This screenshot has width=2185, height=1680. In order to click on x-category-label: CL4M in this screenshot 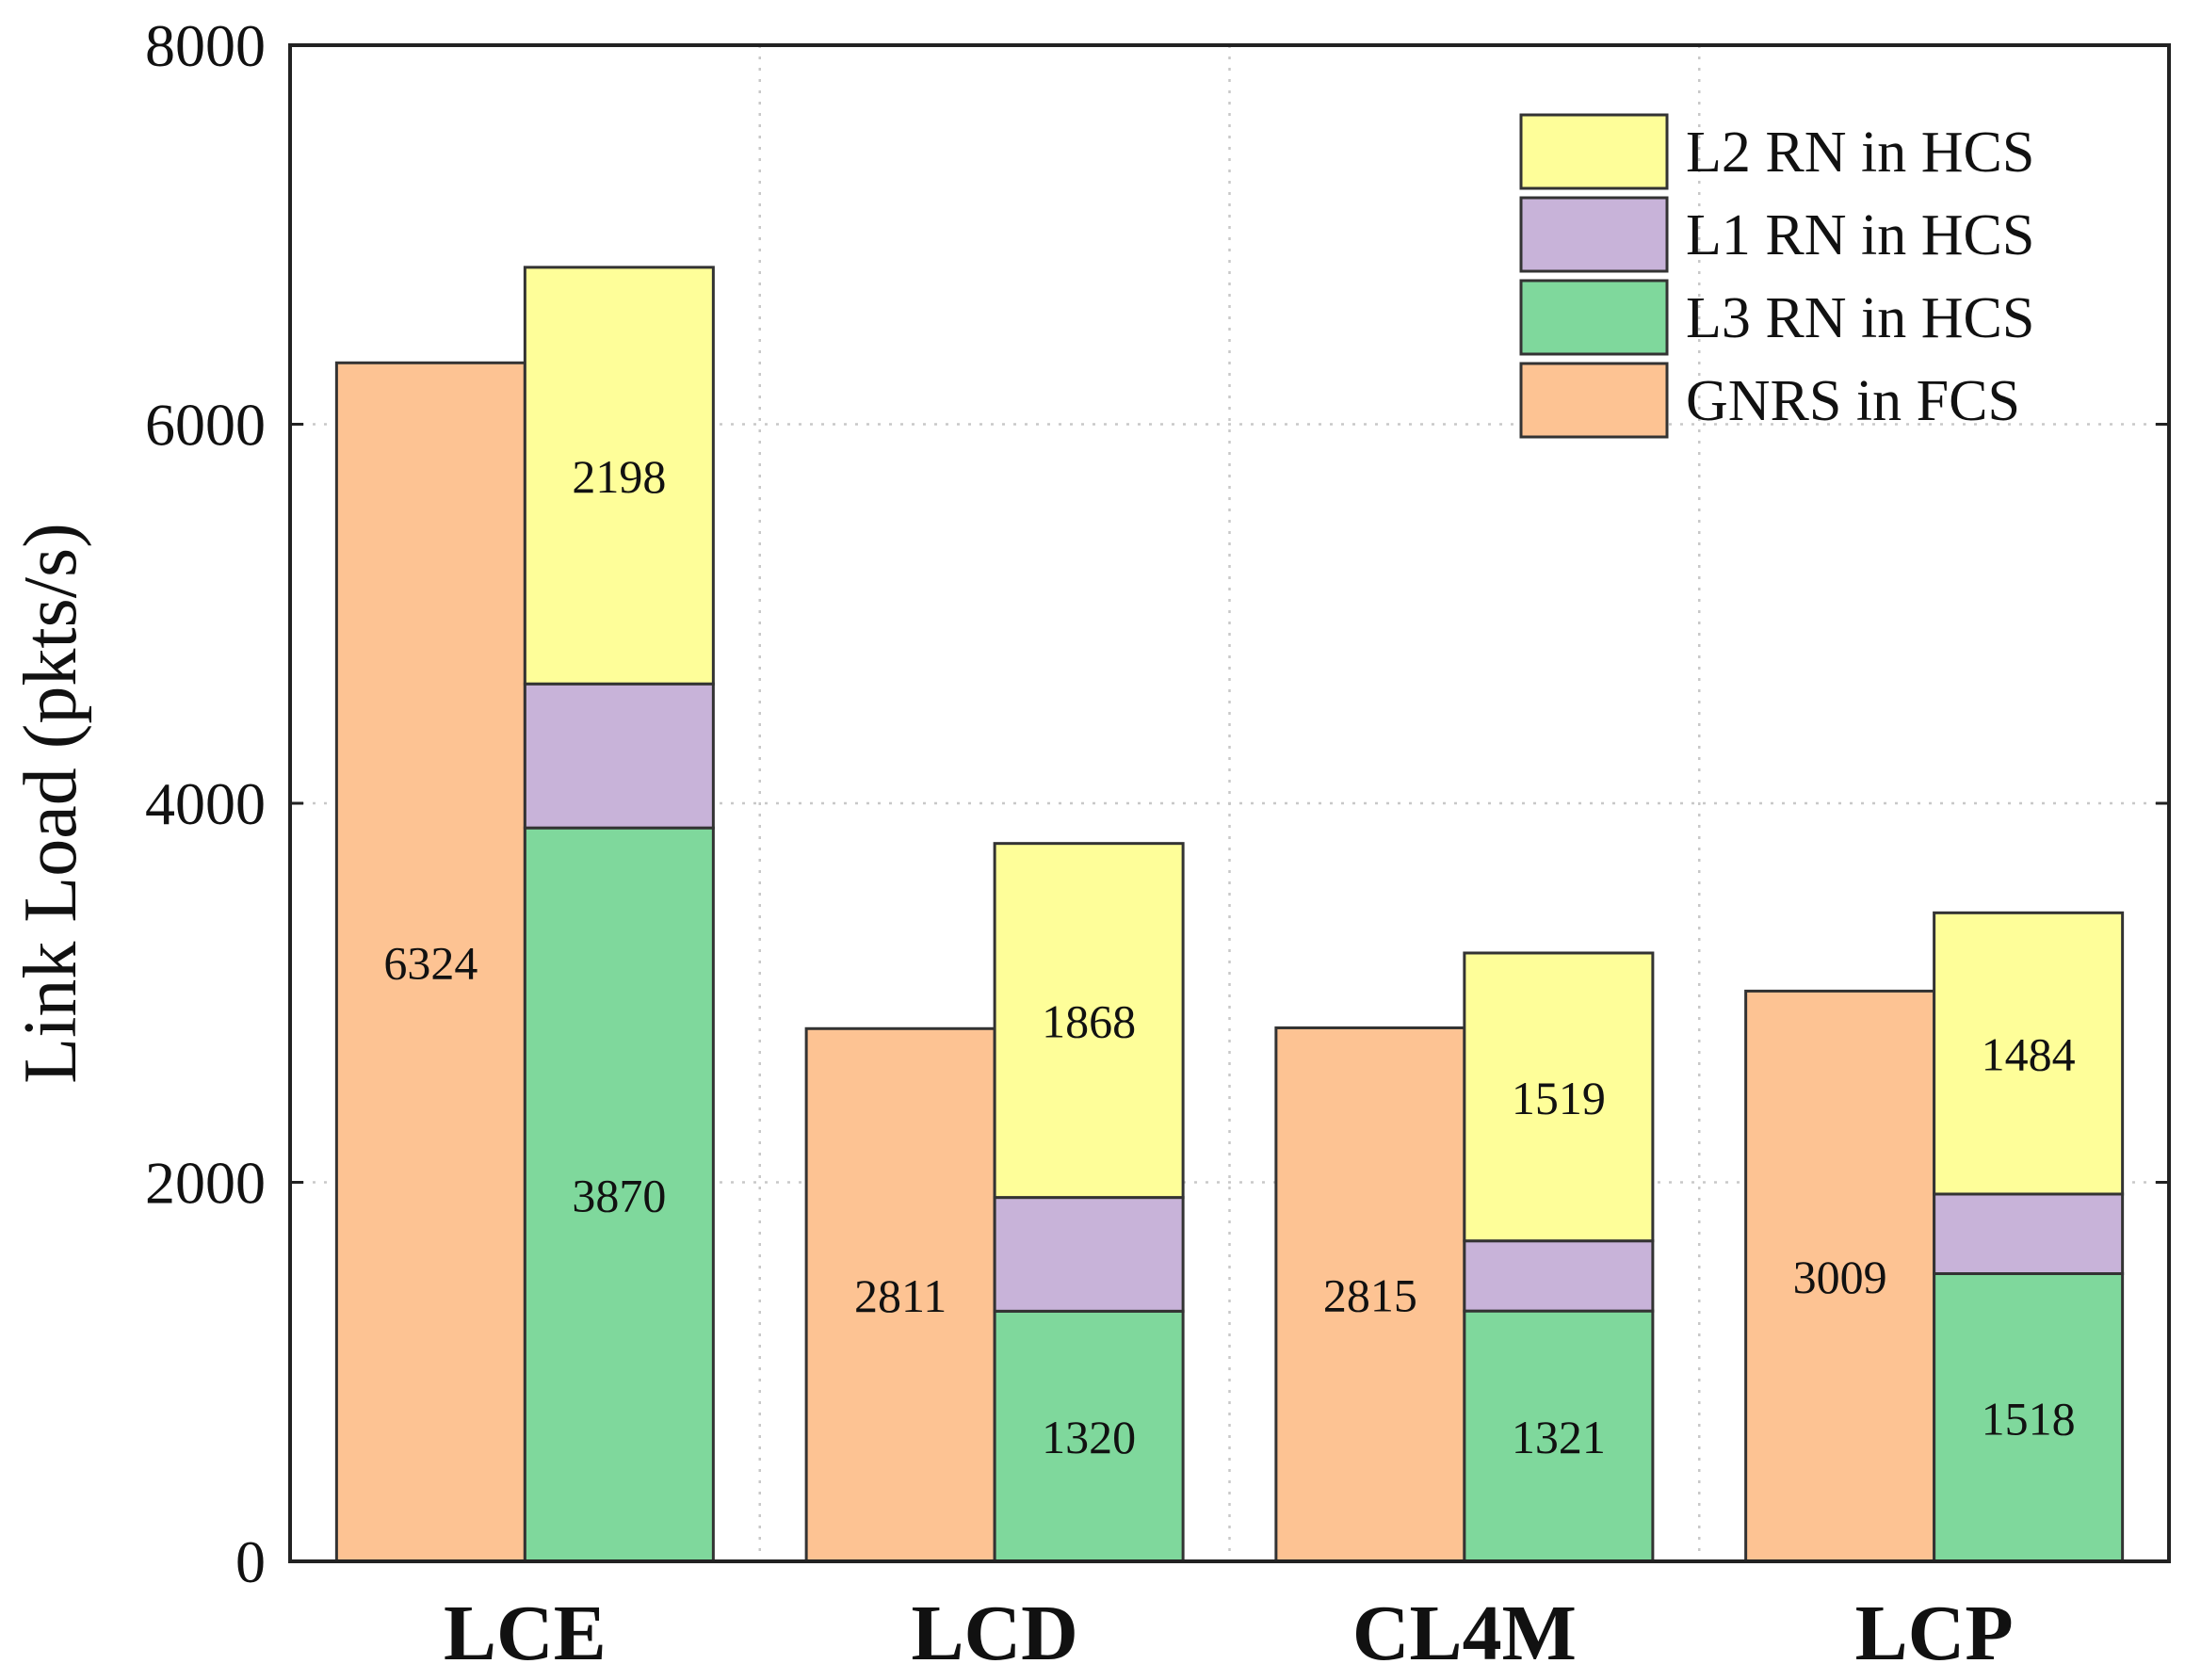, I will do `click(1464, 1634)`.